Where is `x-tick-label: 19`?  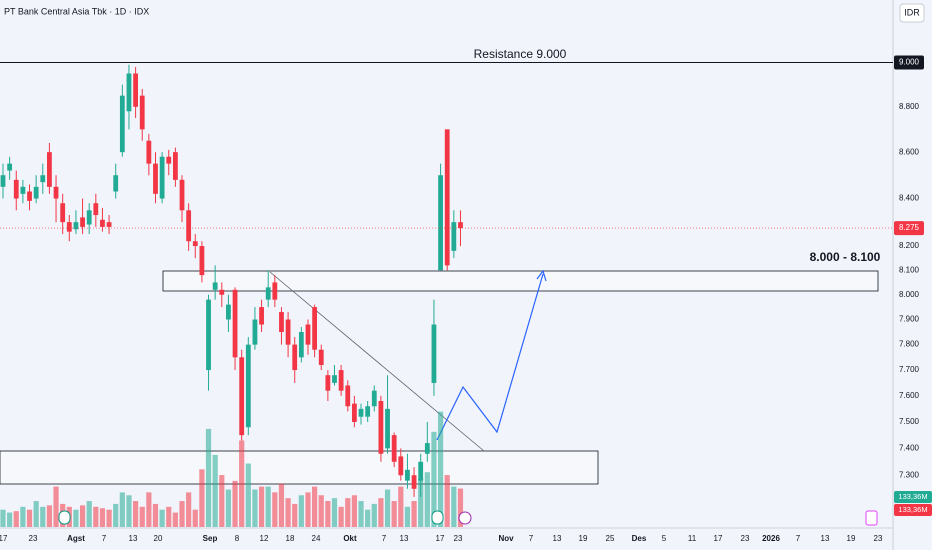
x-tick-label: 19 is located at coordinates (851, 538).